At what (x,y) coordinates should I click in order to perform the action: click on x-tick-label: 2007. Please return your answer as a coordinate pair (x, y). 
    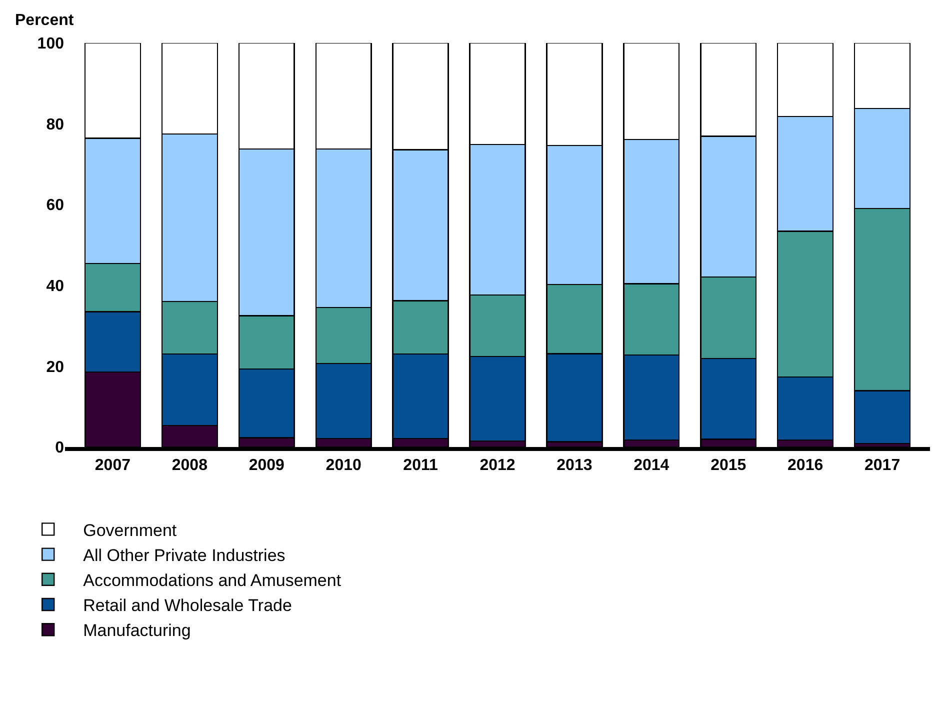
    Looking at the image, I should click on (112, 465).